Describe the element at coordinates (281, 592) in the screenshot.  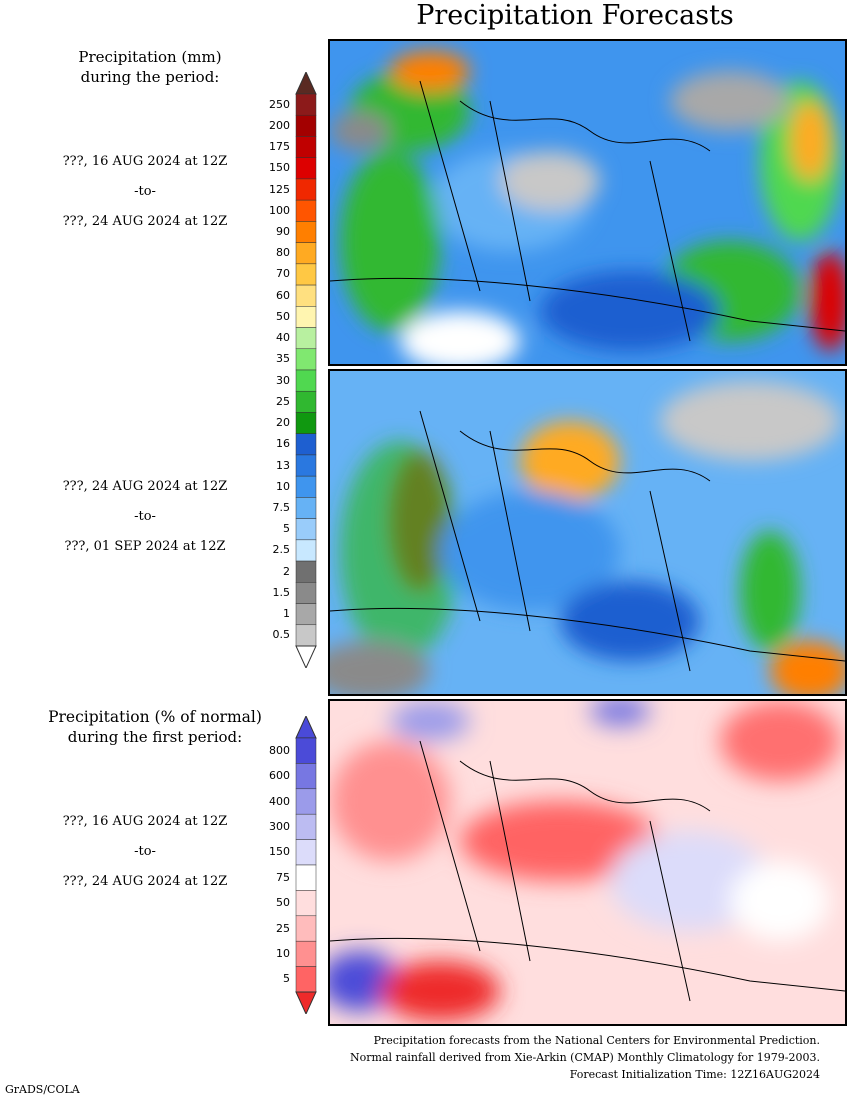
I see `precip-scale-tick-label: 1.5` at that location.